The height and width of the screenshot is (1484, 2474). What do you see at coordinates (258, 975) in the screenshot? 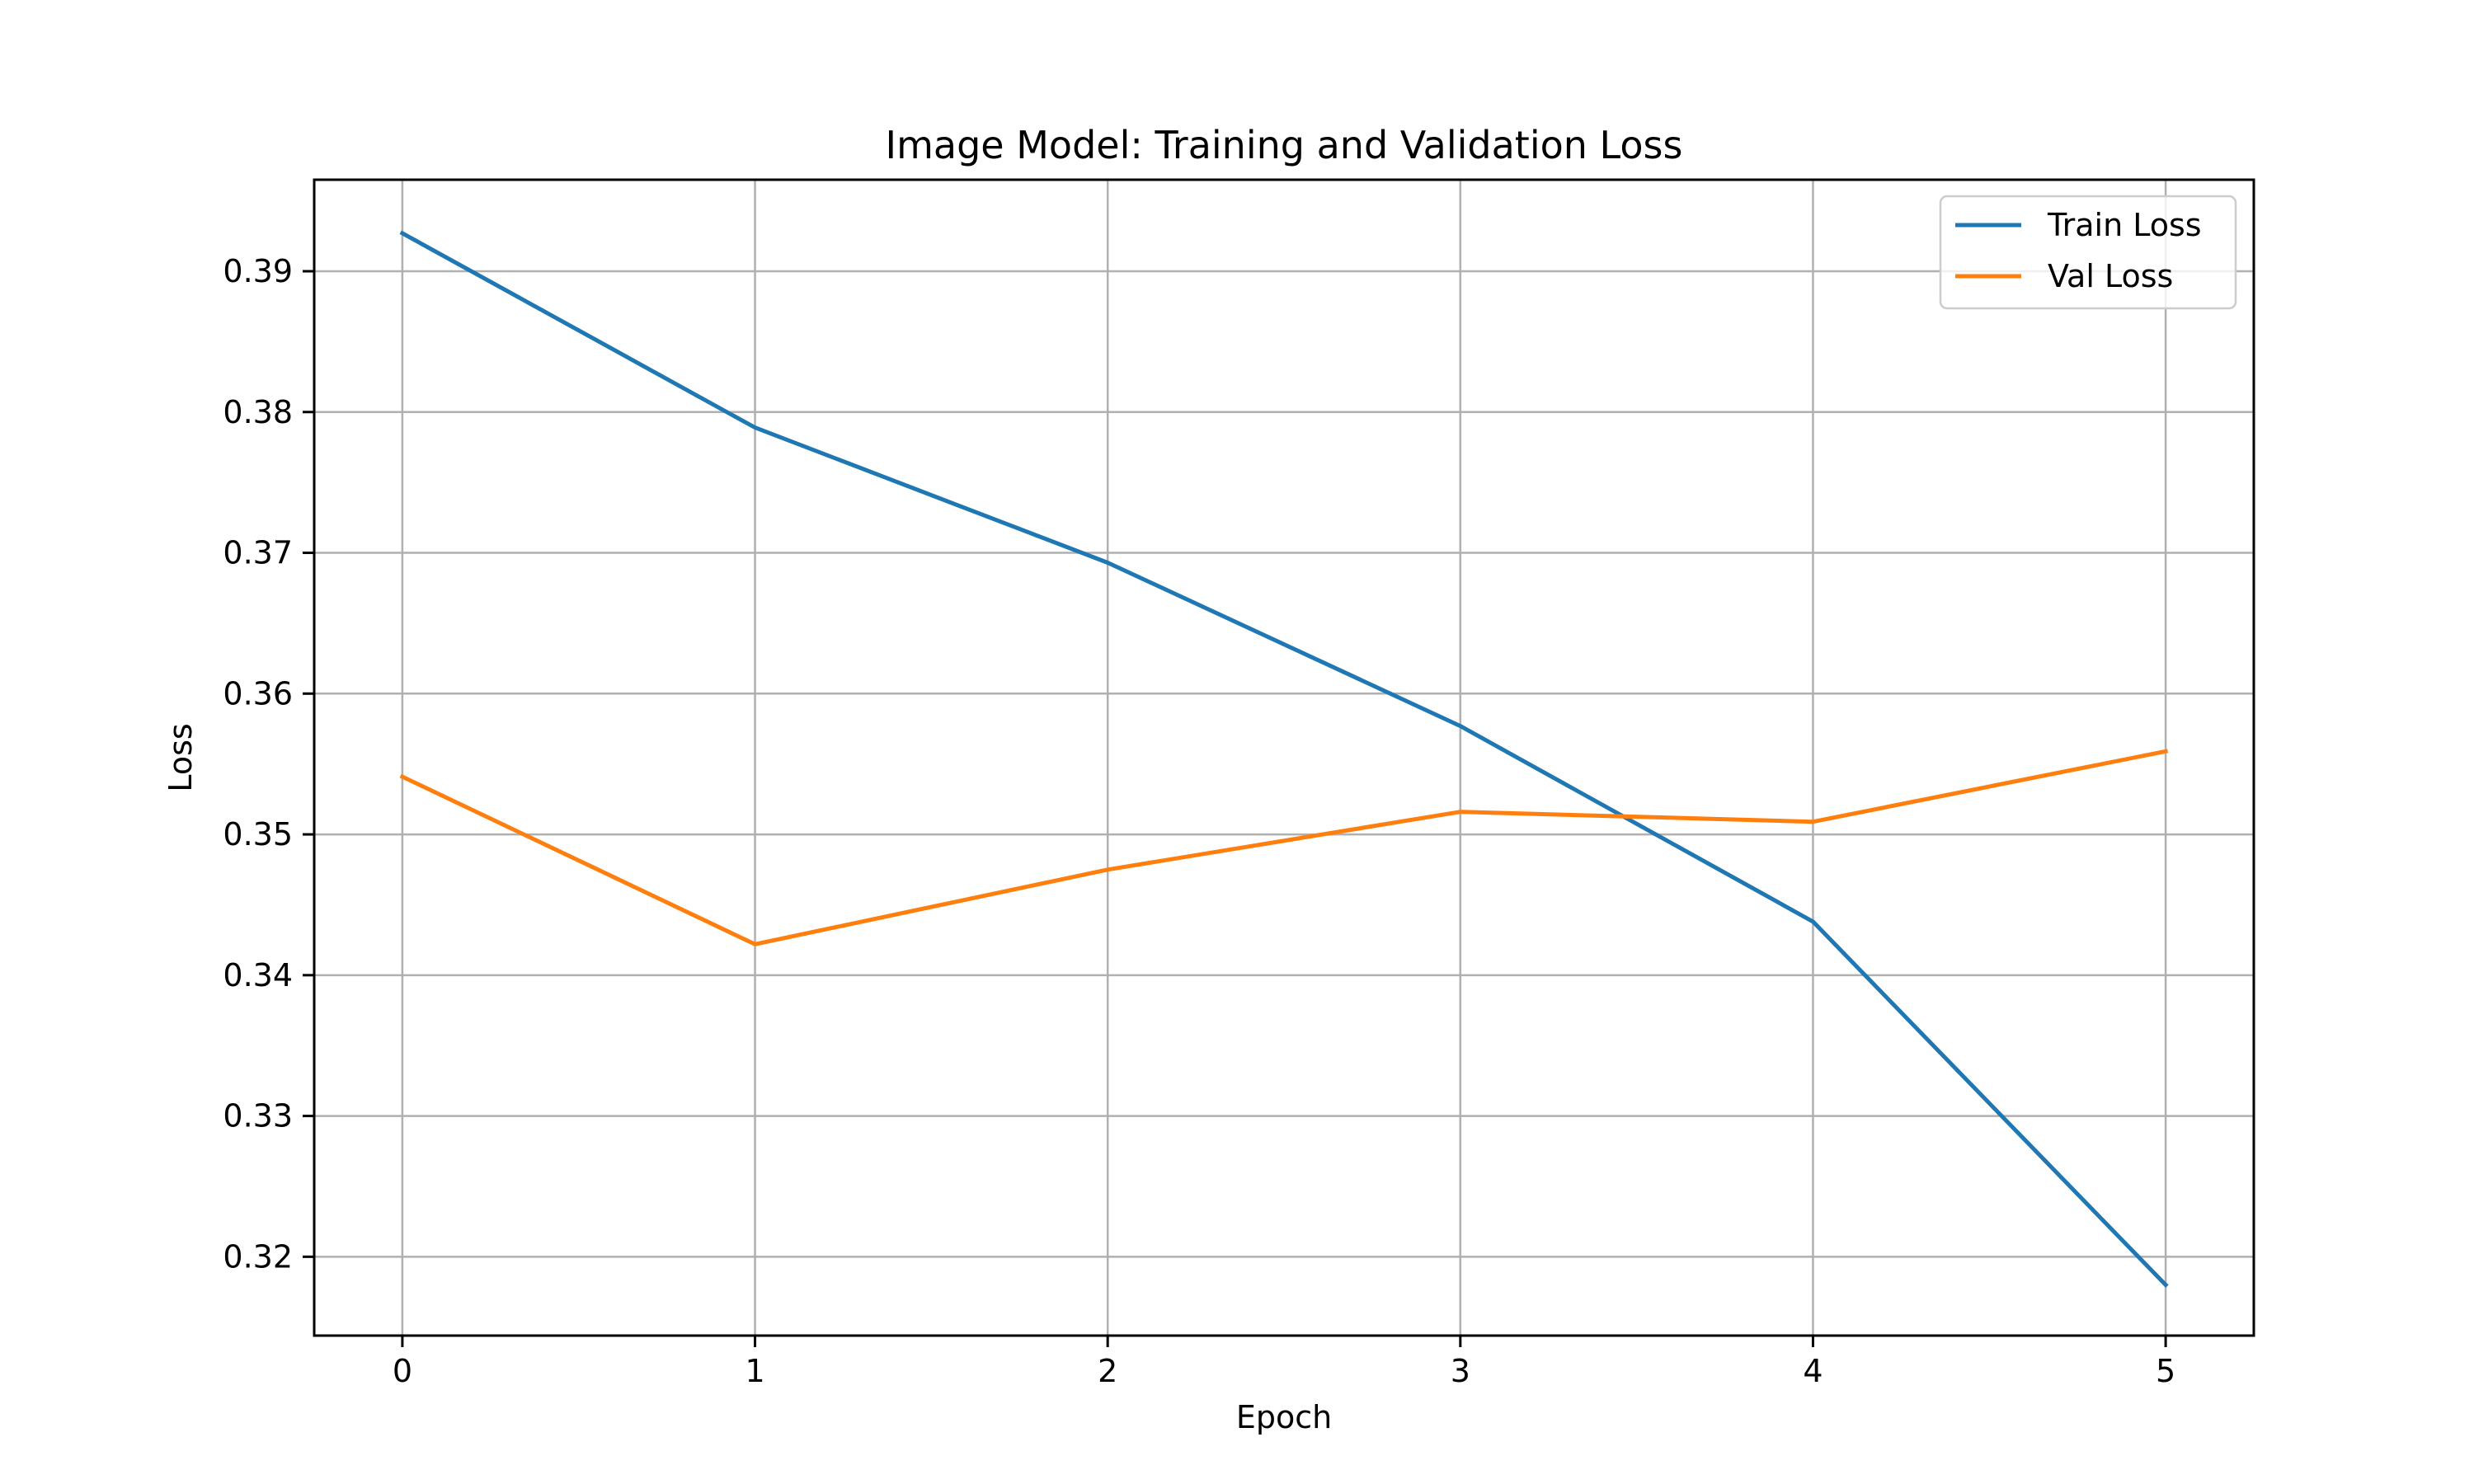
I see `y-tick-label: 0.34` at bounding box center [258, 975].